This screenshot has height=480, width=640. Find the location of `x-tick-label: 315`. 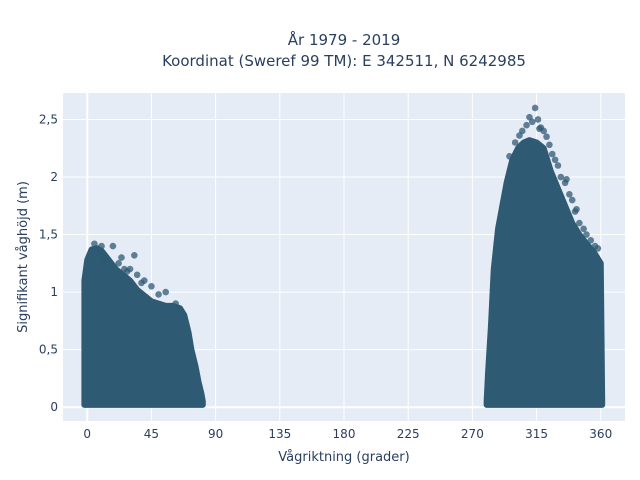

x-tick-label: 315 is located at coordinates (536, 434).